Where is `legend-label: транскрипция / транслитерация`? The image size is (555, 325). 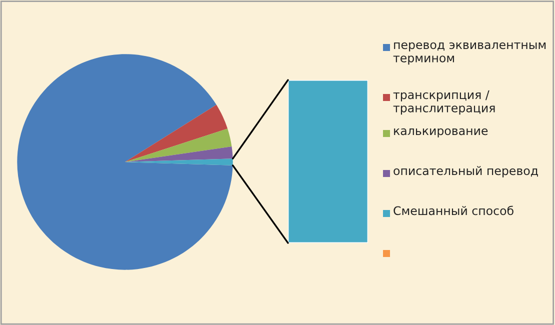
legend-label: транскрипция / транслитерация is located at coordinates (444, 102).